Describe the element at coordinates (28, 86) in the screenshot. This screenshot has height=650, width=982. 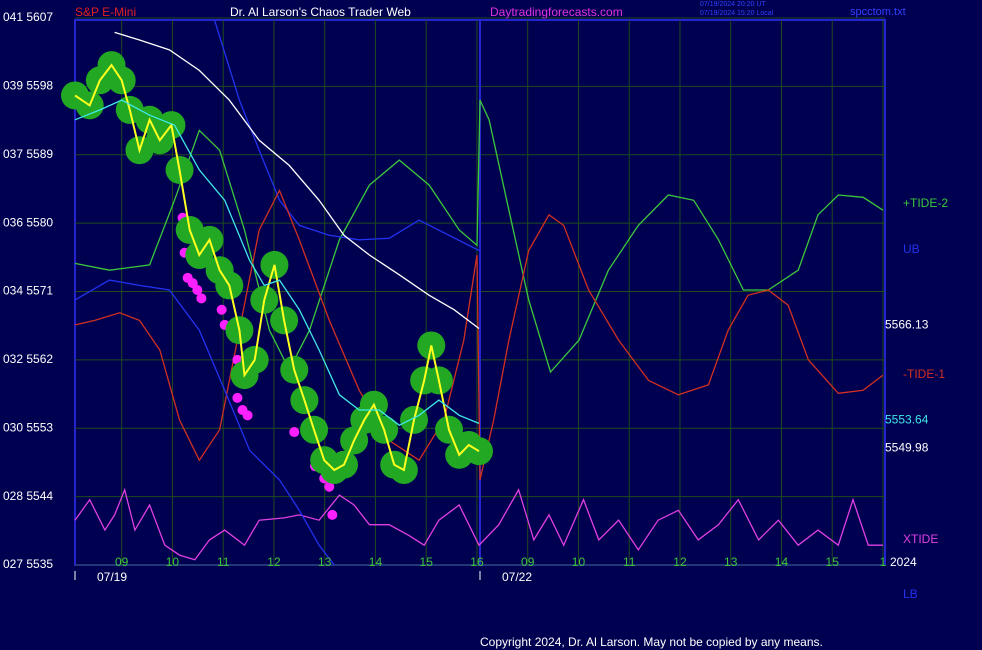
I see `y-tick-label: 039 5598` at that location.